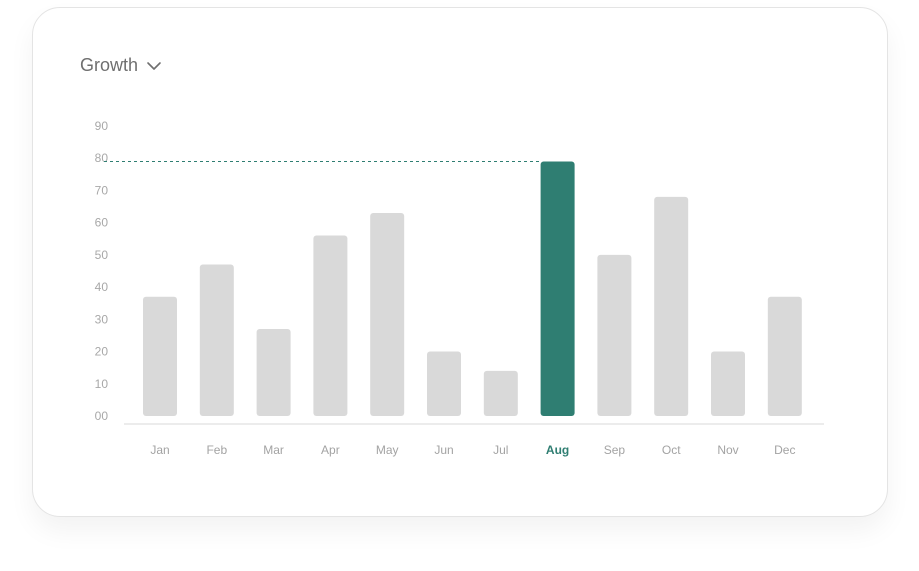 The image size is (919, 571). Describe the element at coordinates (784, 450) in the screenshot. I see `x-tick-label: Dec` at that location.